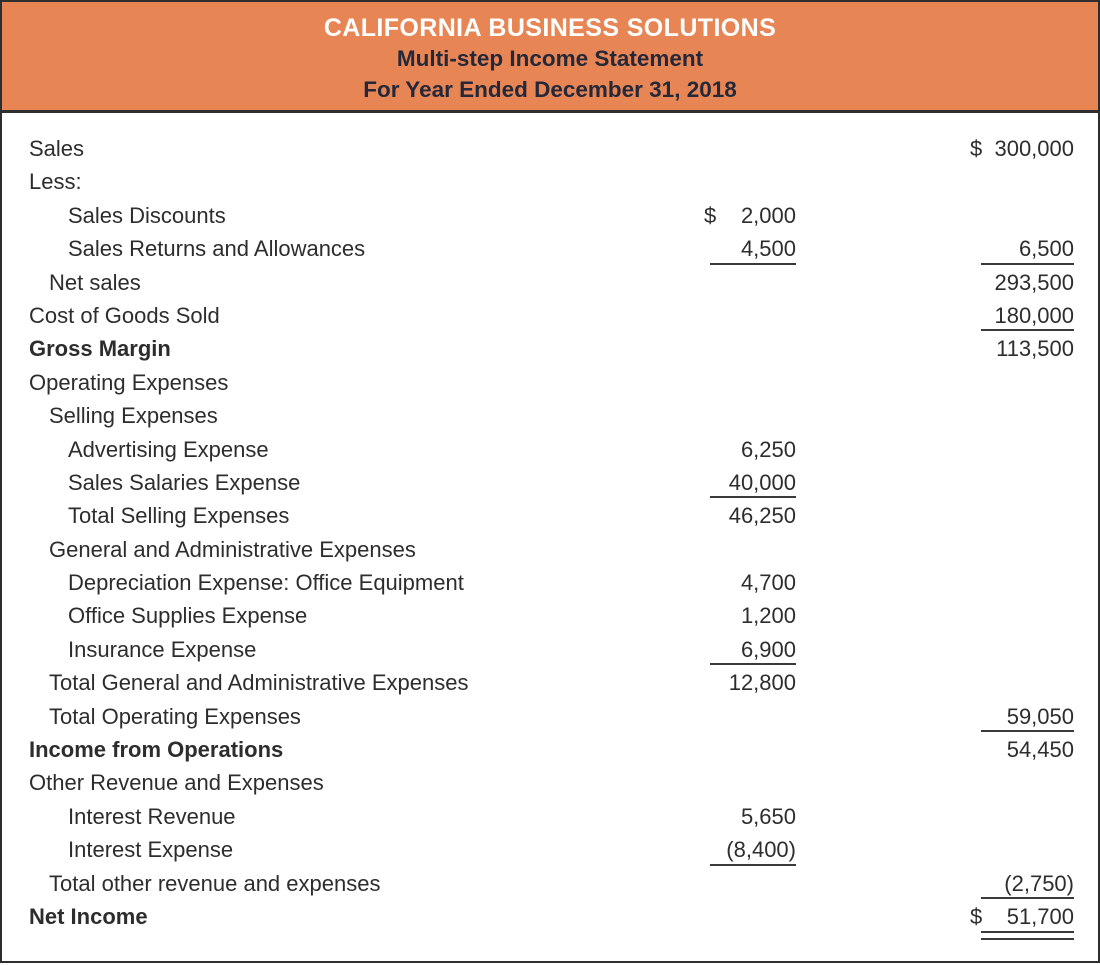  Describe the element at coordinates (266, 583) in the screenshot. I see `row-label: Depreciation Expense: Office Equipment` at that location.